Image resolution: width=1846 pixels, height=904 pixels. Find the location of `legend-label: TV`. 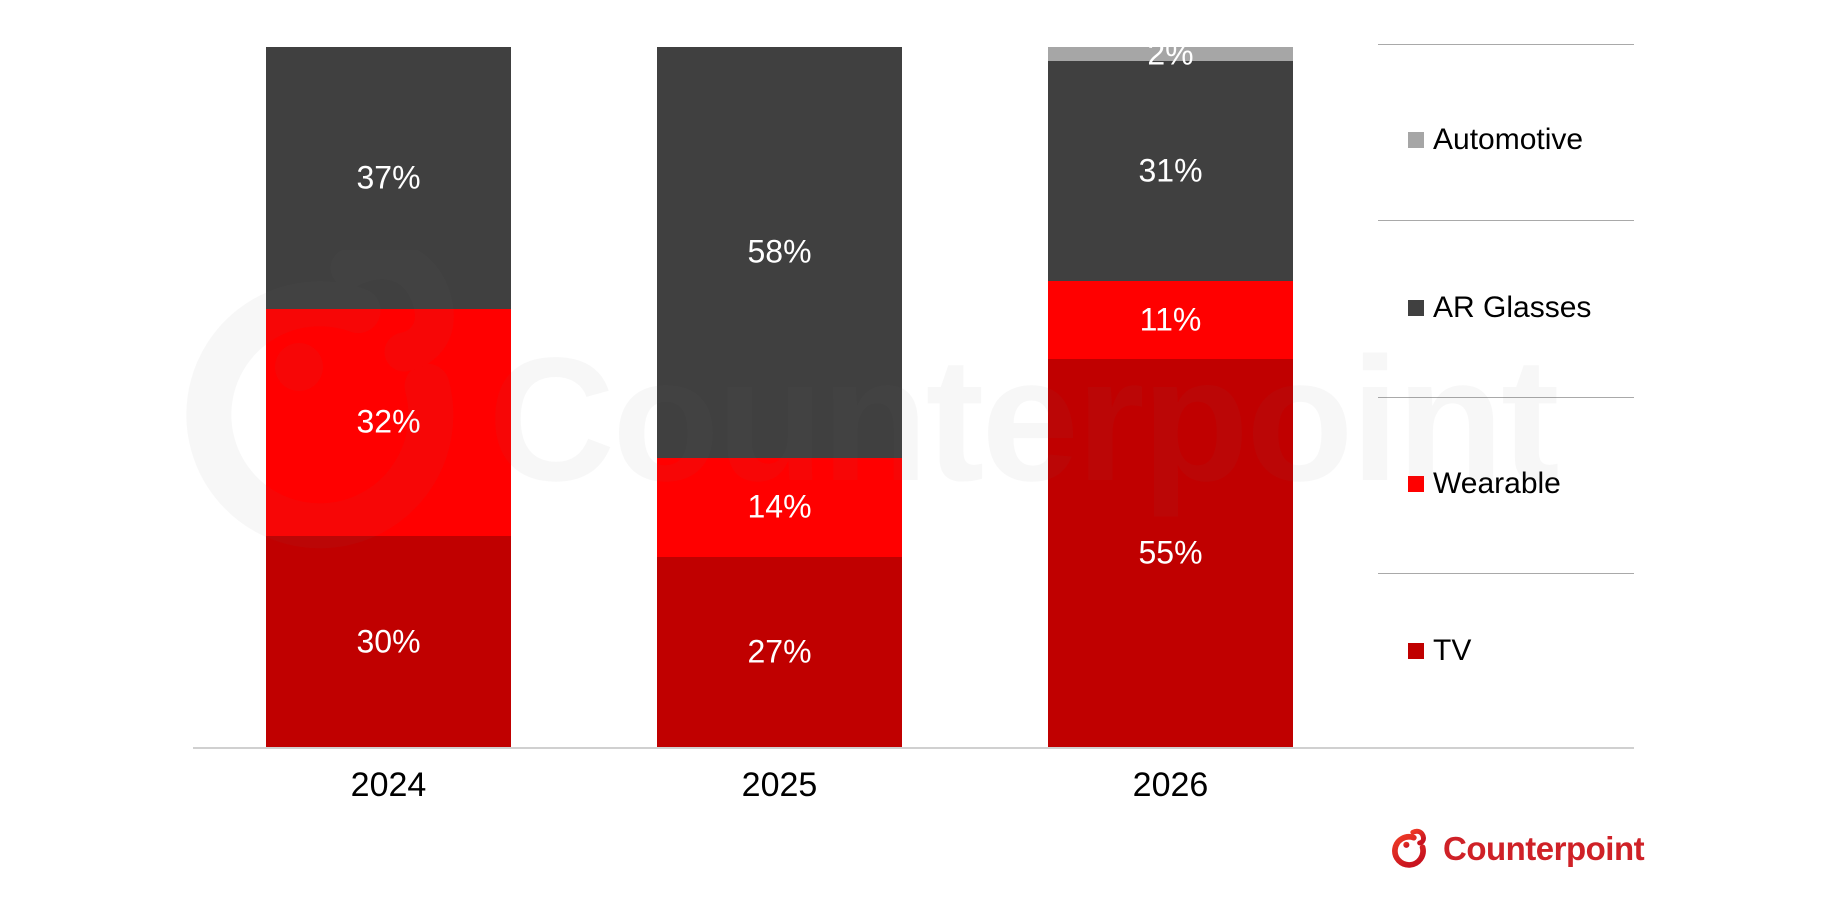

legend-label: TV is located at coordinates (1452, 650).